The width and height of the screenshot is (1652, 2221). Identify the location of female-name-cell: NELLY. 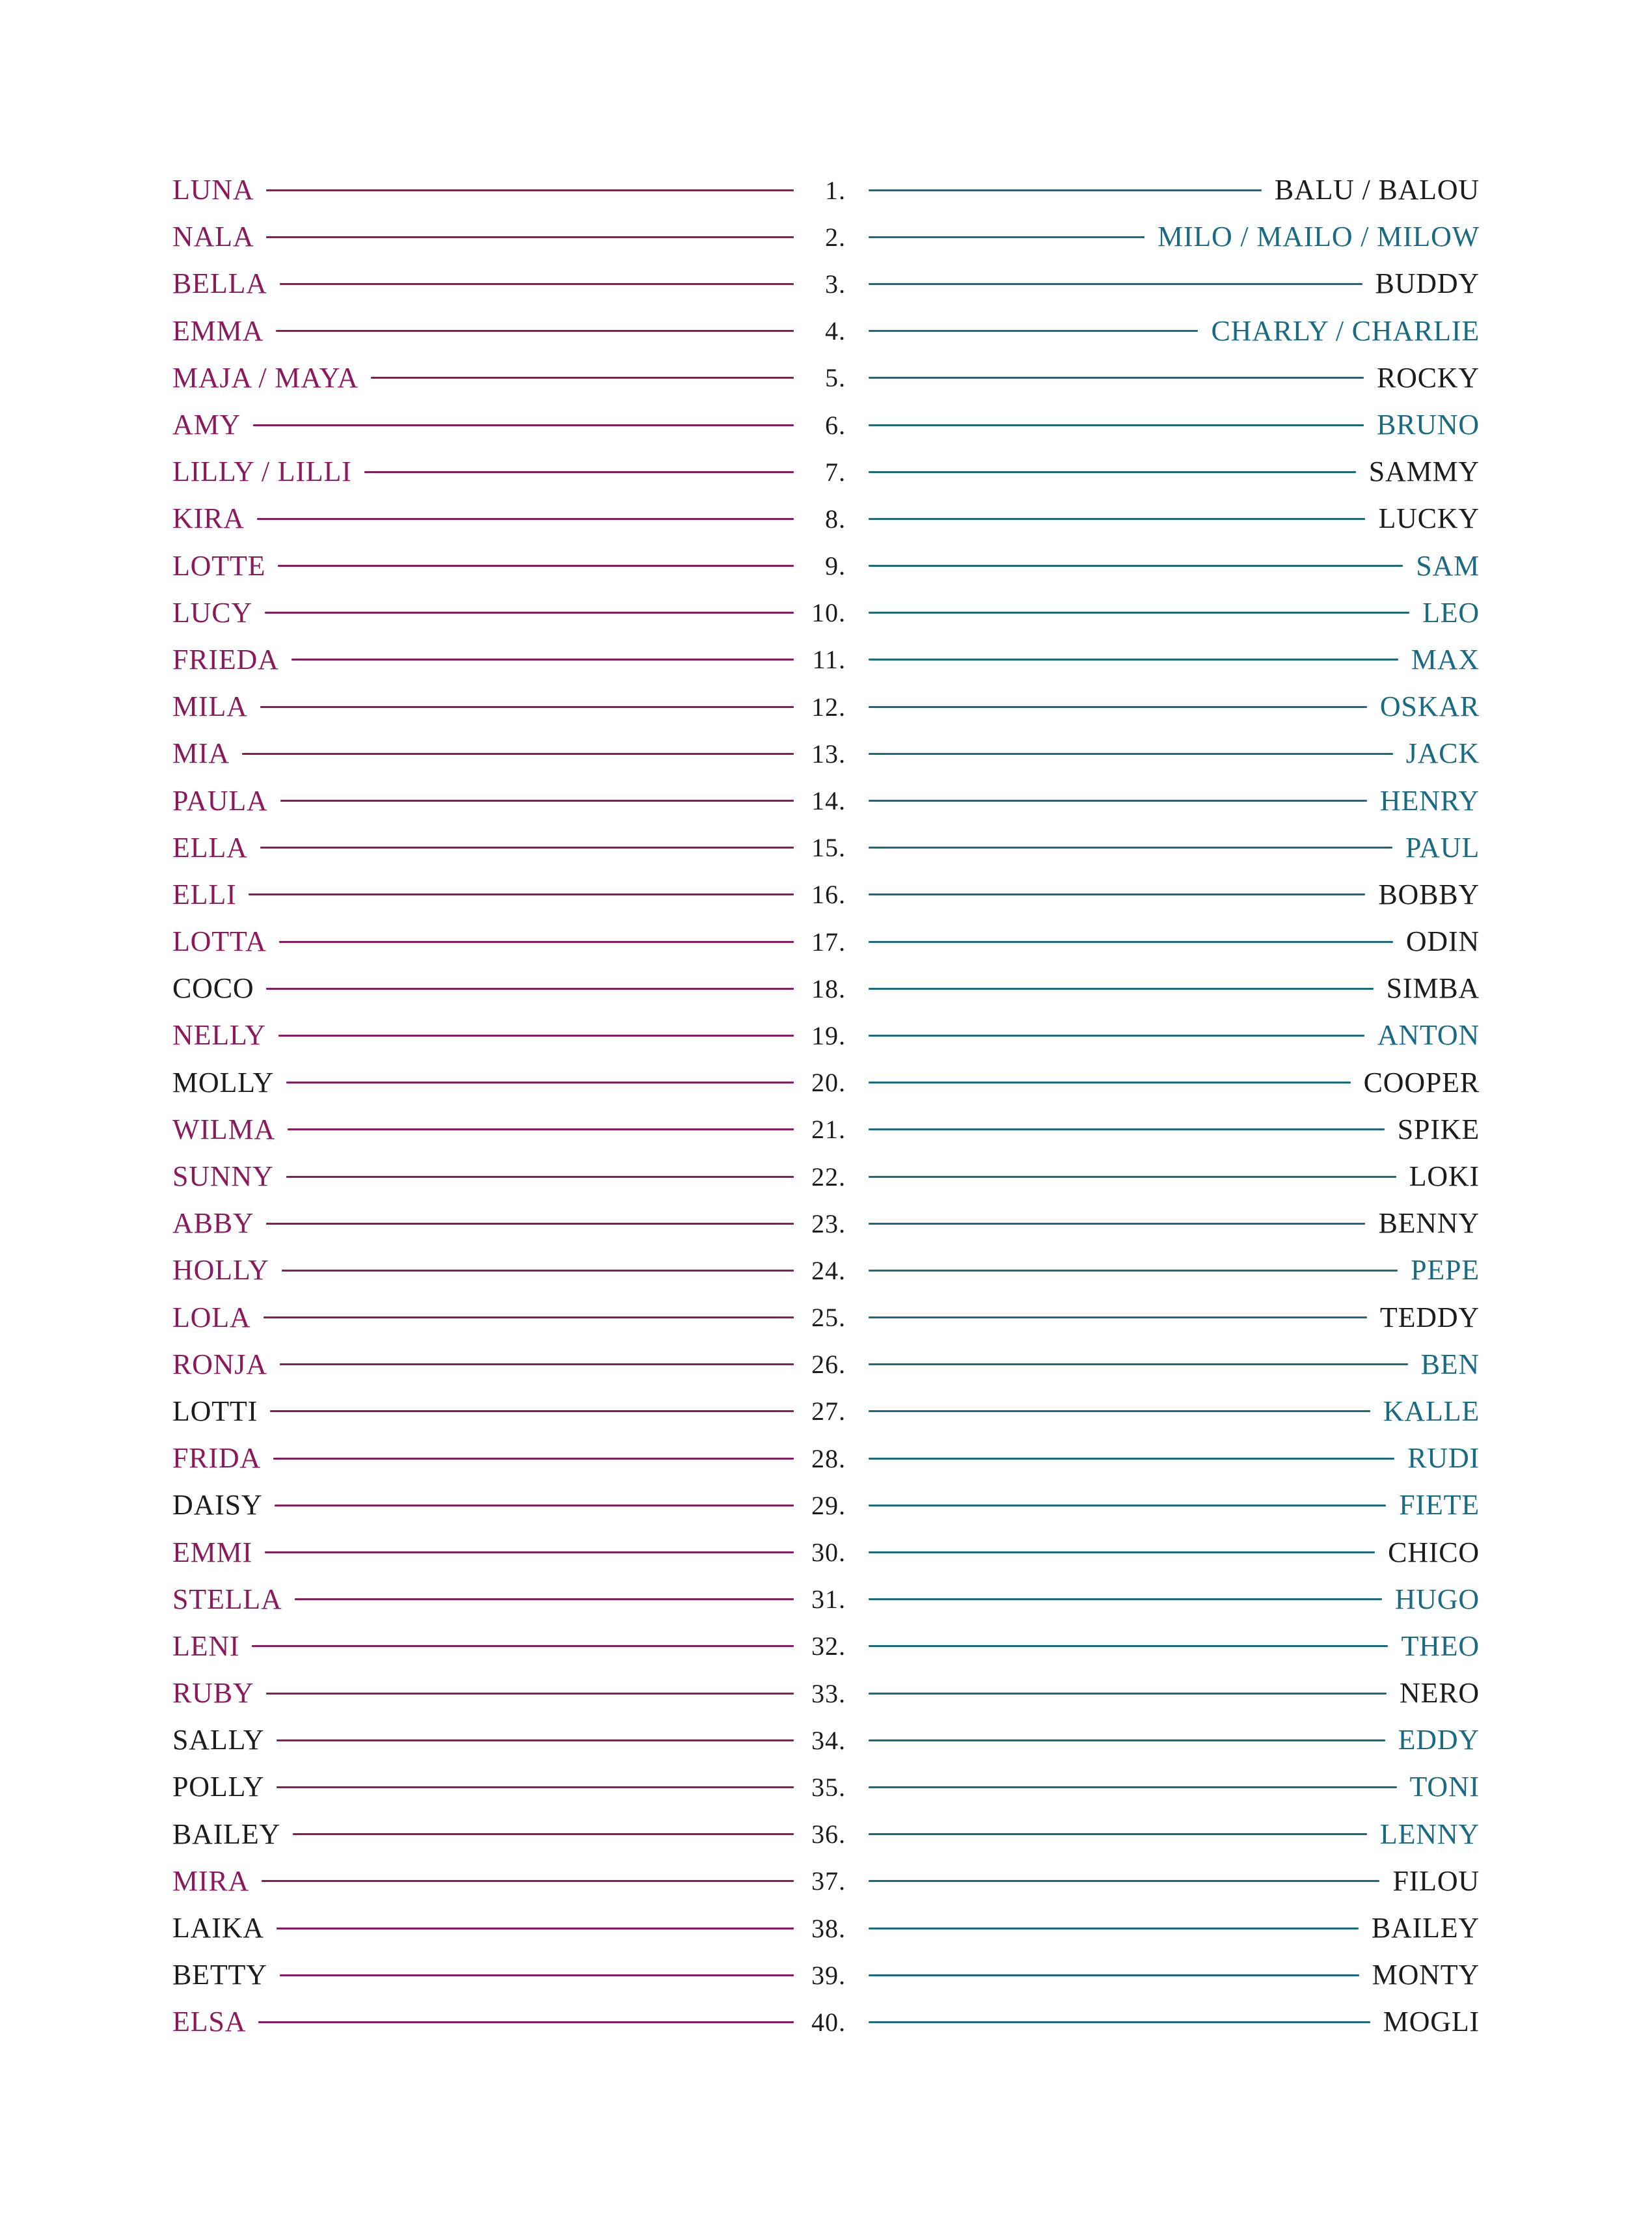
(483, 1035).